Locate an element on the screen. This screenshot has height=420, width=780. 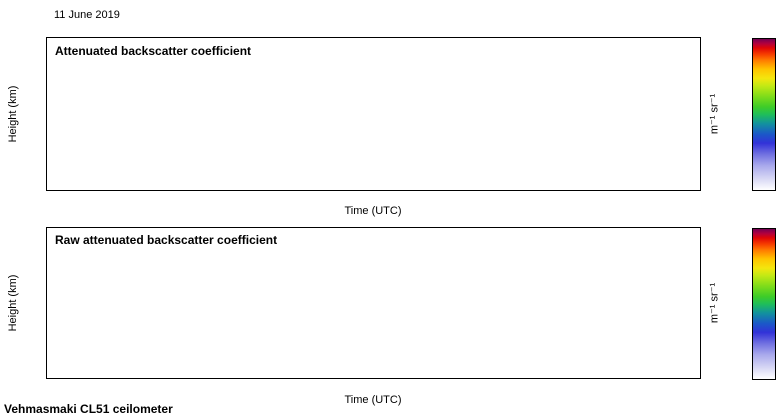
colorbar-gradient-top is located at coordinates (764, 114).